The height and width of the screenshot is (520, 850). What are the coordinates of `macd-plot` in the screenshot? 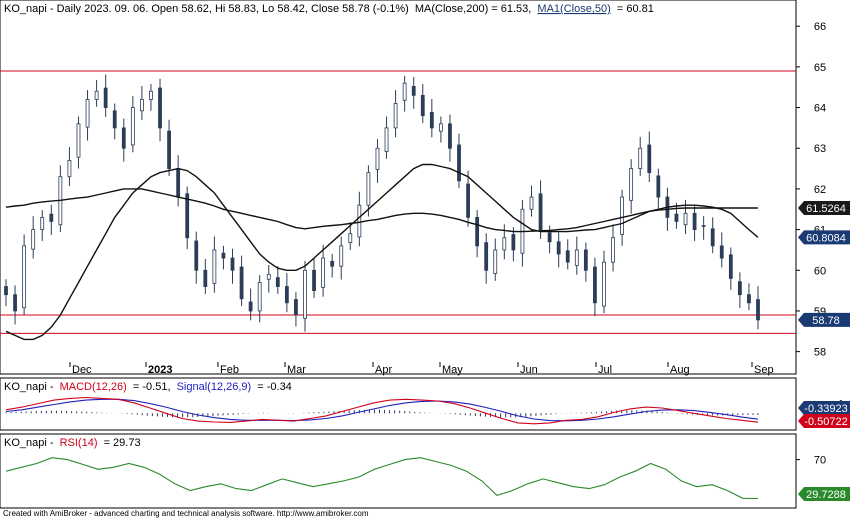 It's located at (382, 410).